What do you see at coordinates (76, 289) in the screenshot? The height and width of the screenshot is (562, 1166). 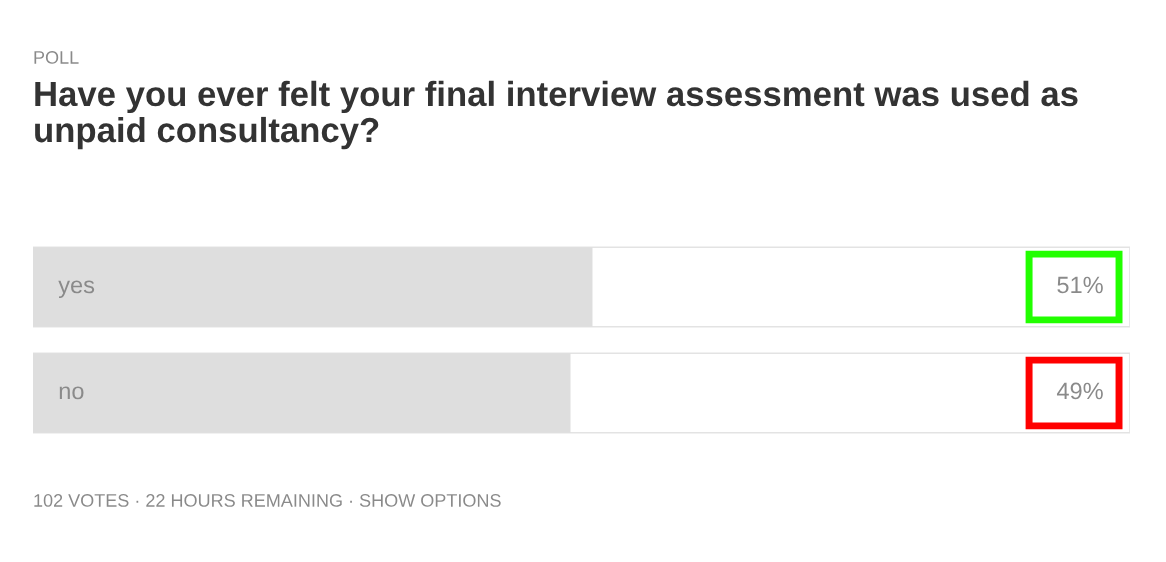 I see `y-tick-label: yes` at bounding box center [76, 289].